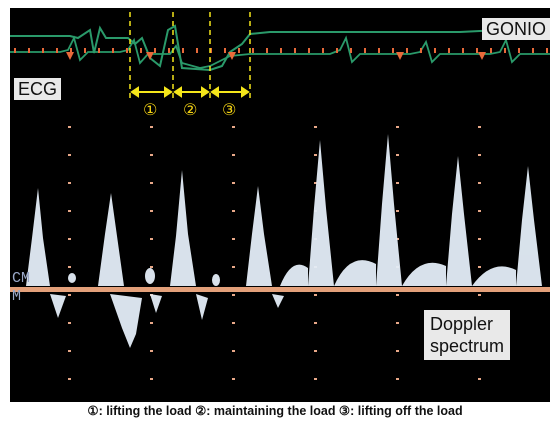  What do you see at coordinates (190, 109) in the screenshot?
I see `phase-number-2: ②` at bounding box center [190, 109].